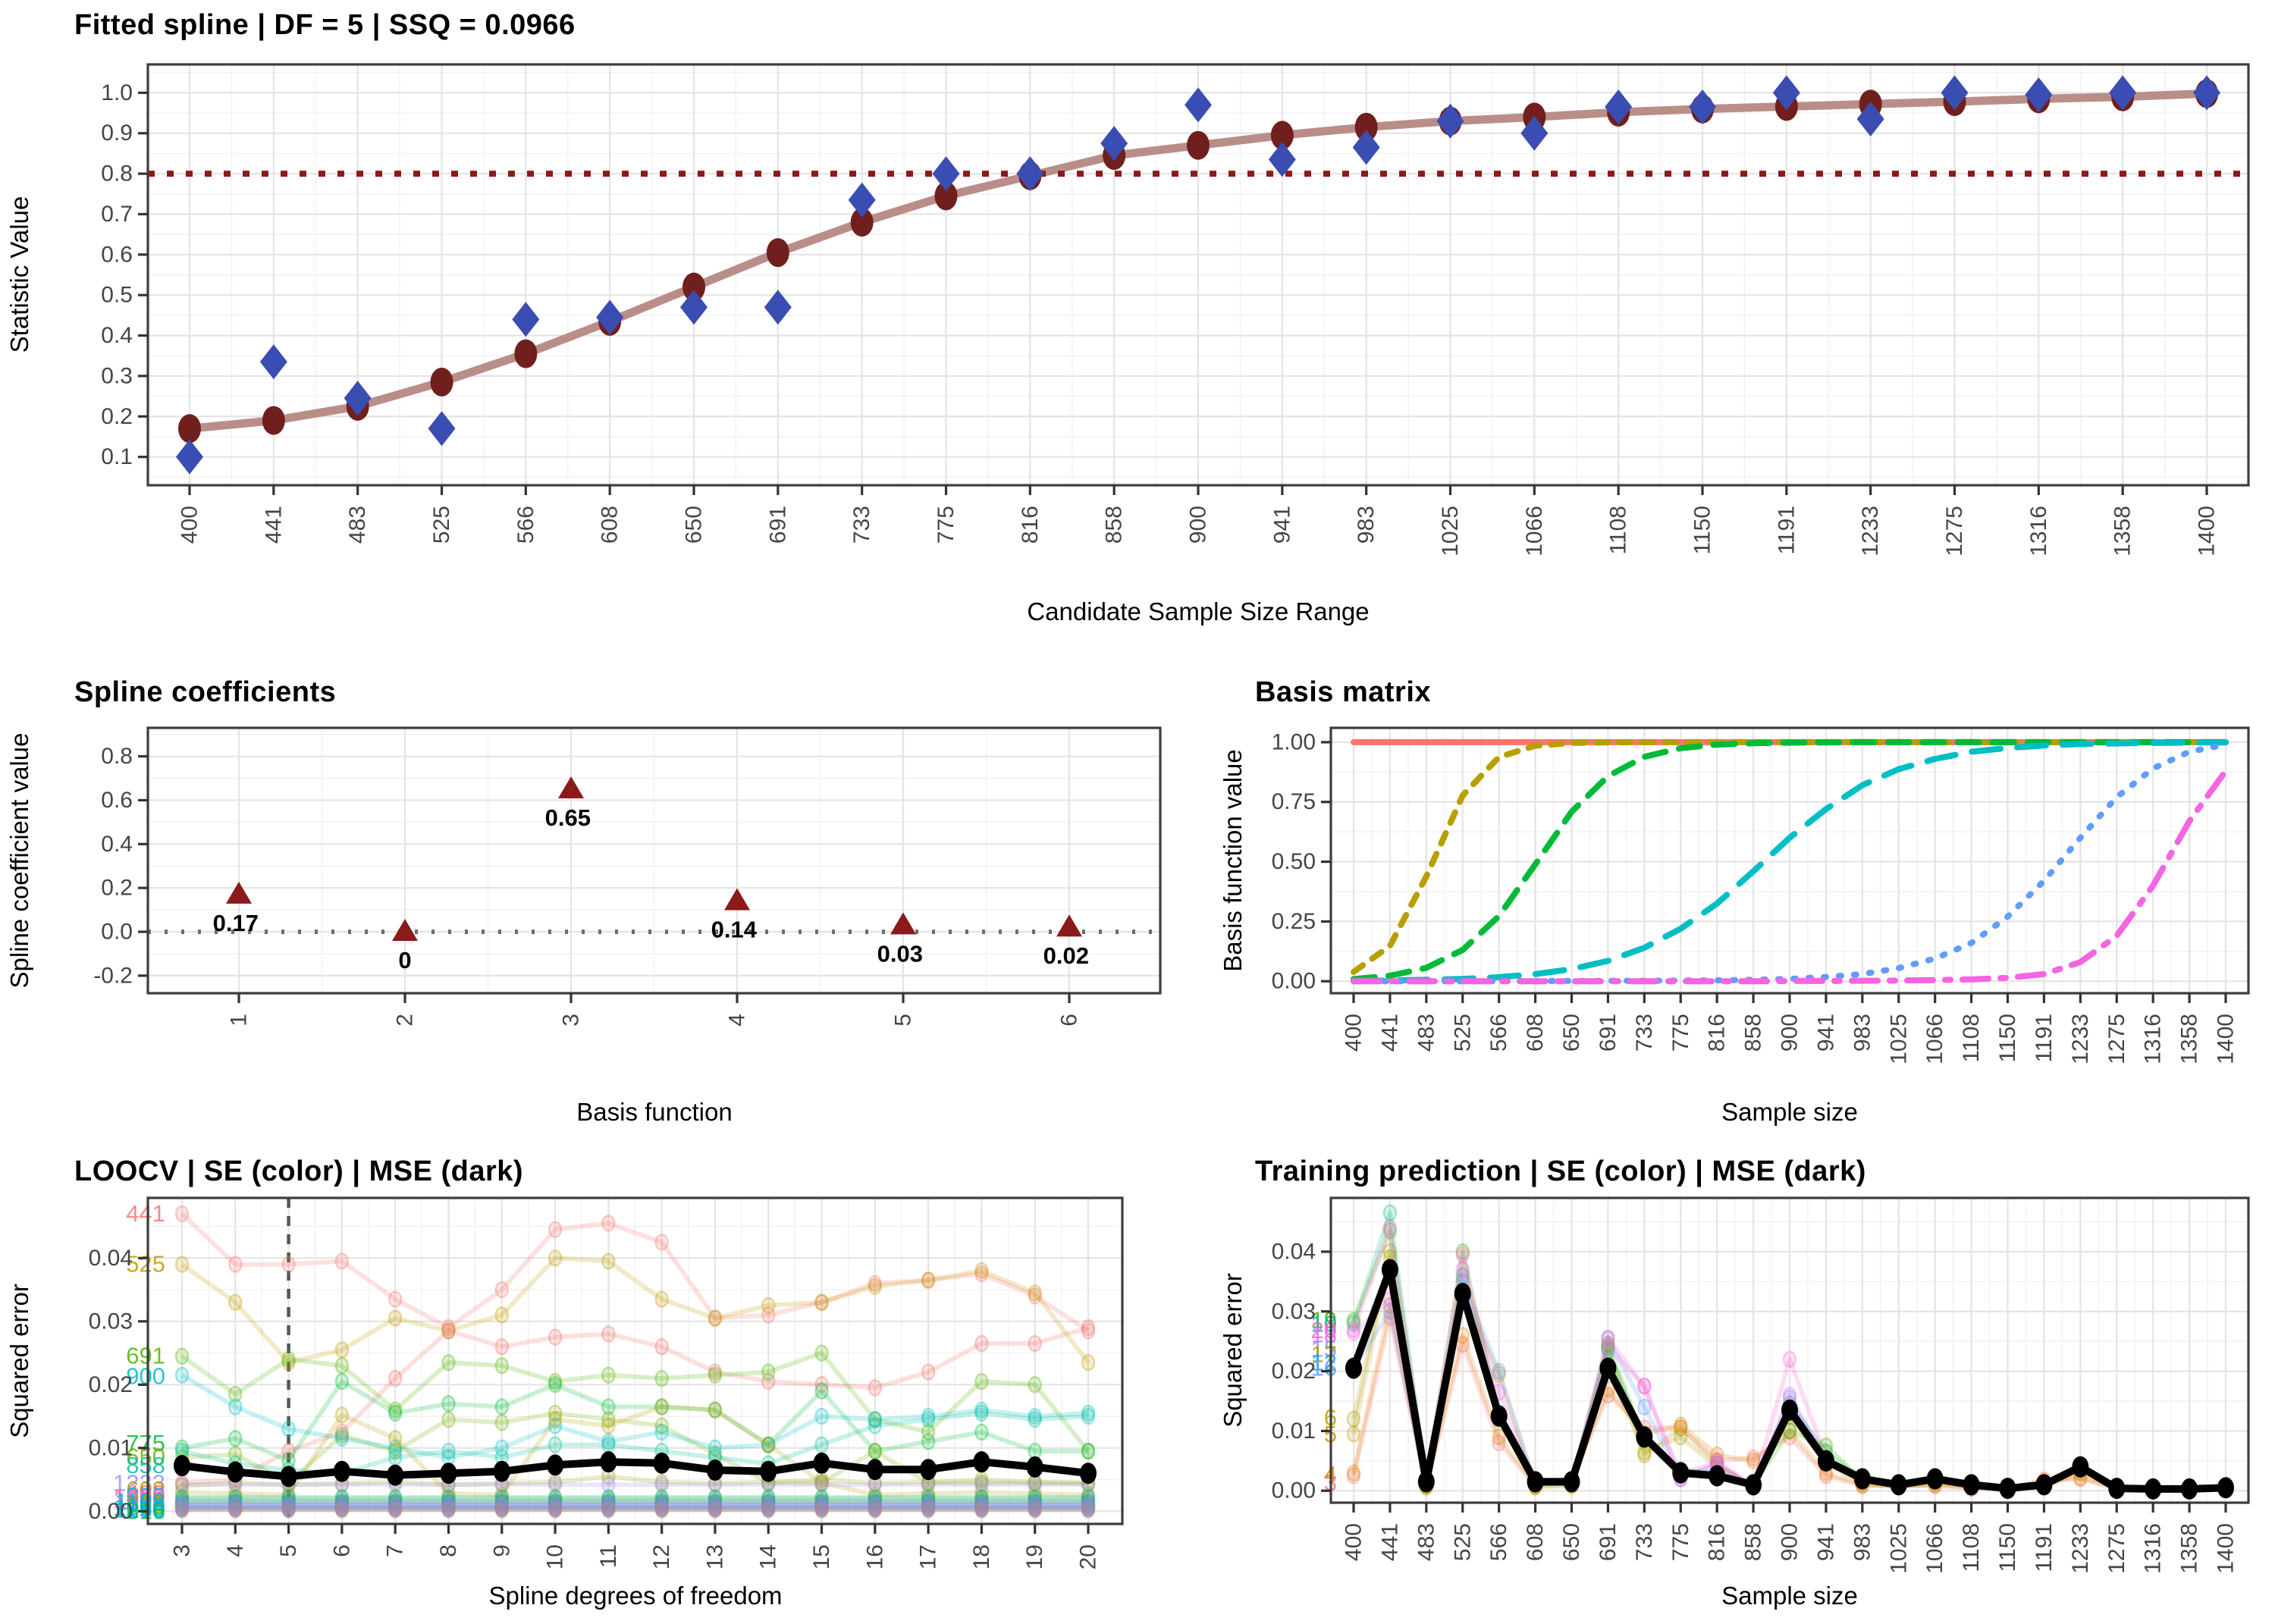 This screenshot has width=2275, height=1624. What do you see at coordinates (610, 525) in the screenshot?
I see `x-tick-label: 608` at bounding box center [610, 525].